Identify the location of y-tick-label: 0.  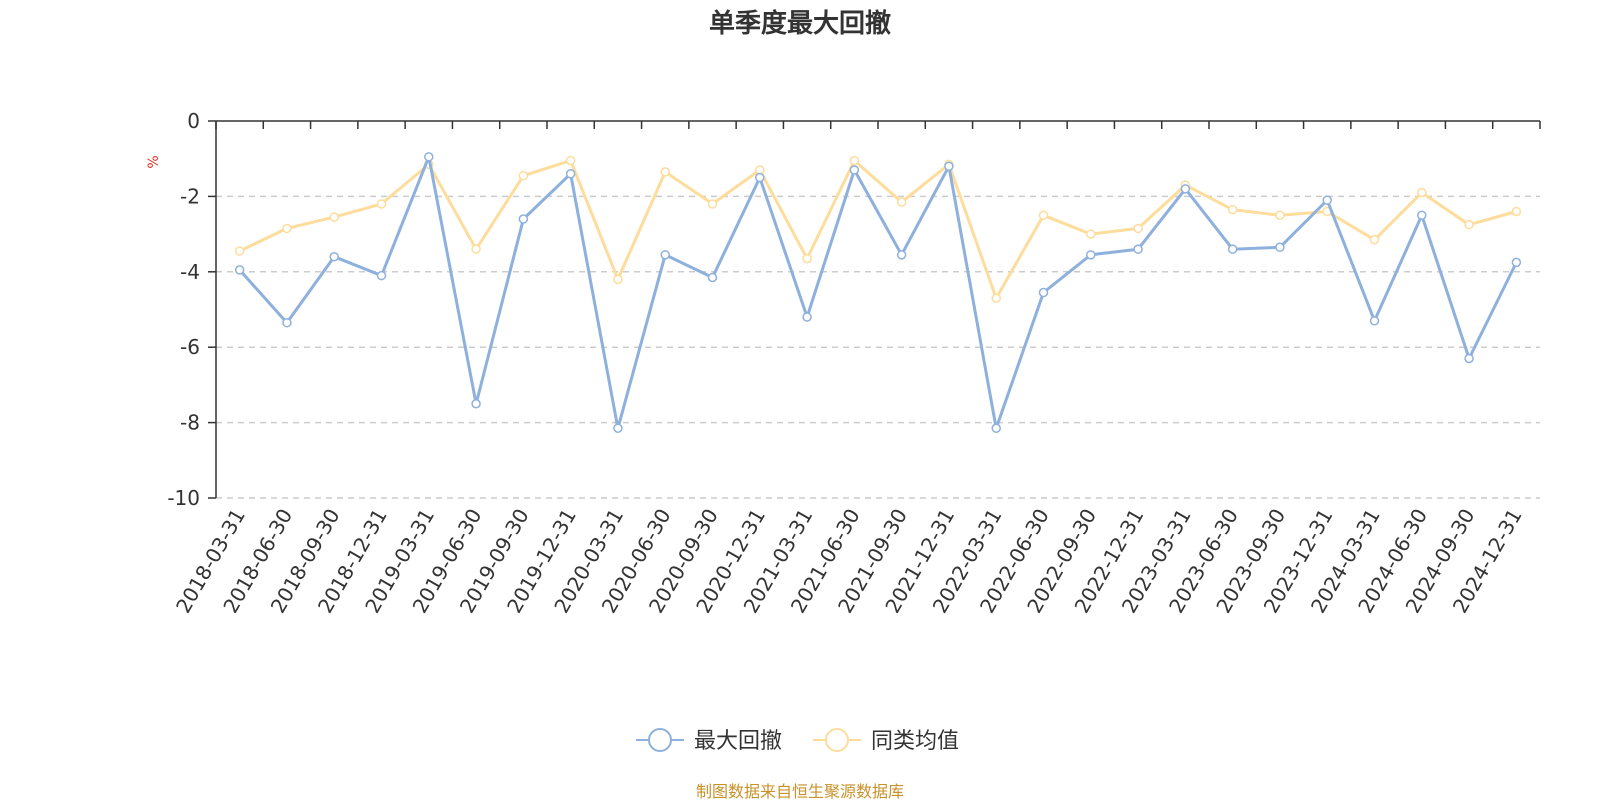
(193, 121).